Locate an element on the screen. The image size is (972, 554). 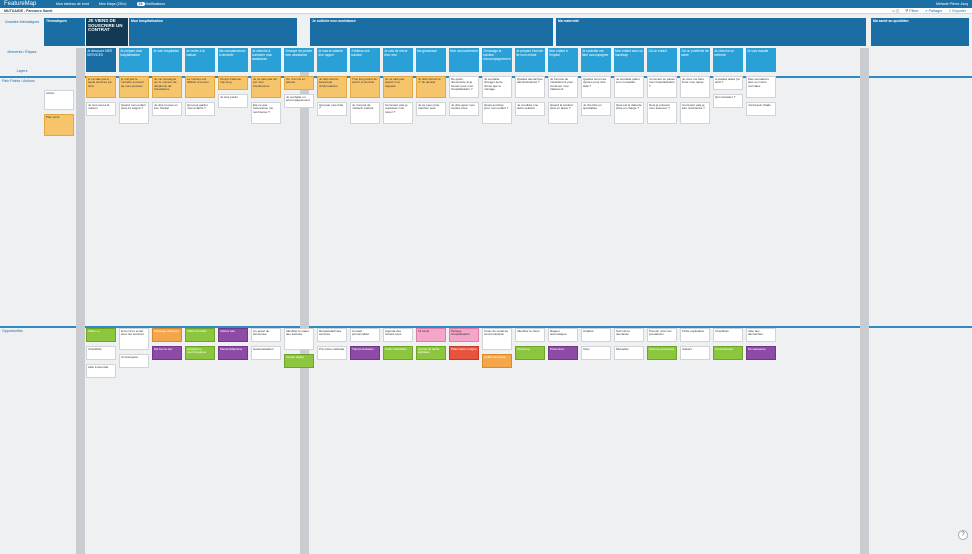
pain-point-card: Je dois donner le n° de dossier is located at coordinates (431, 87).